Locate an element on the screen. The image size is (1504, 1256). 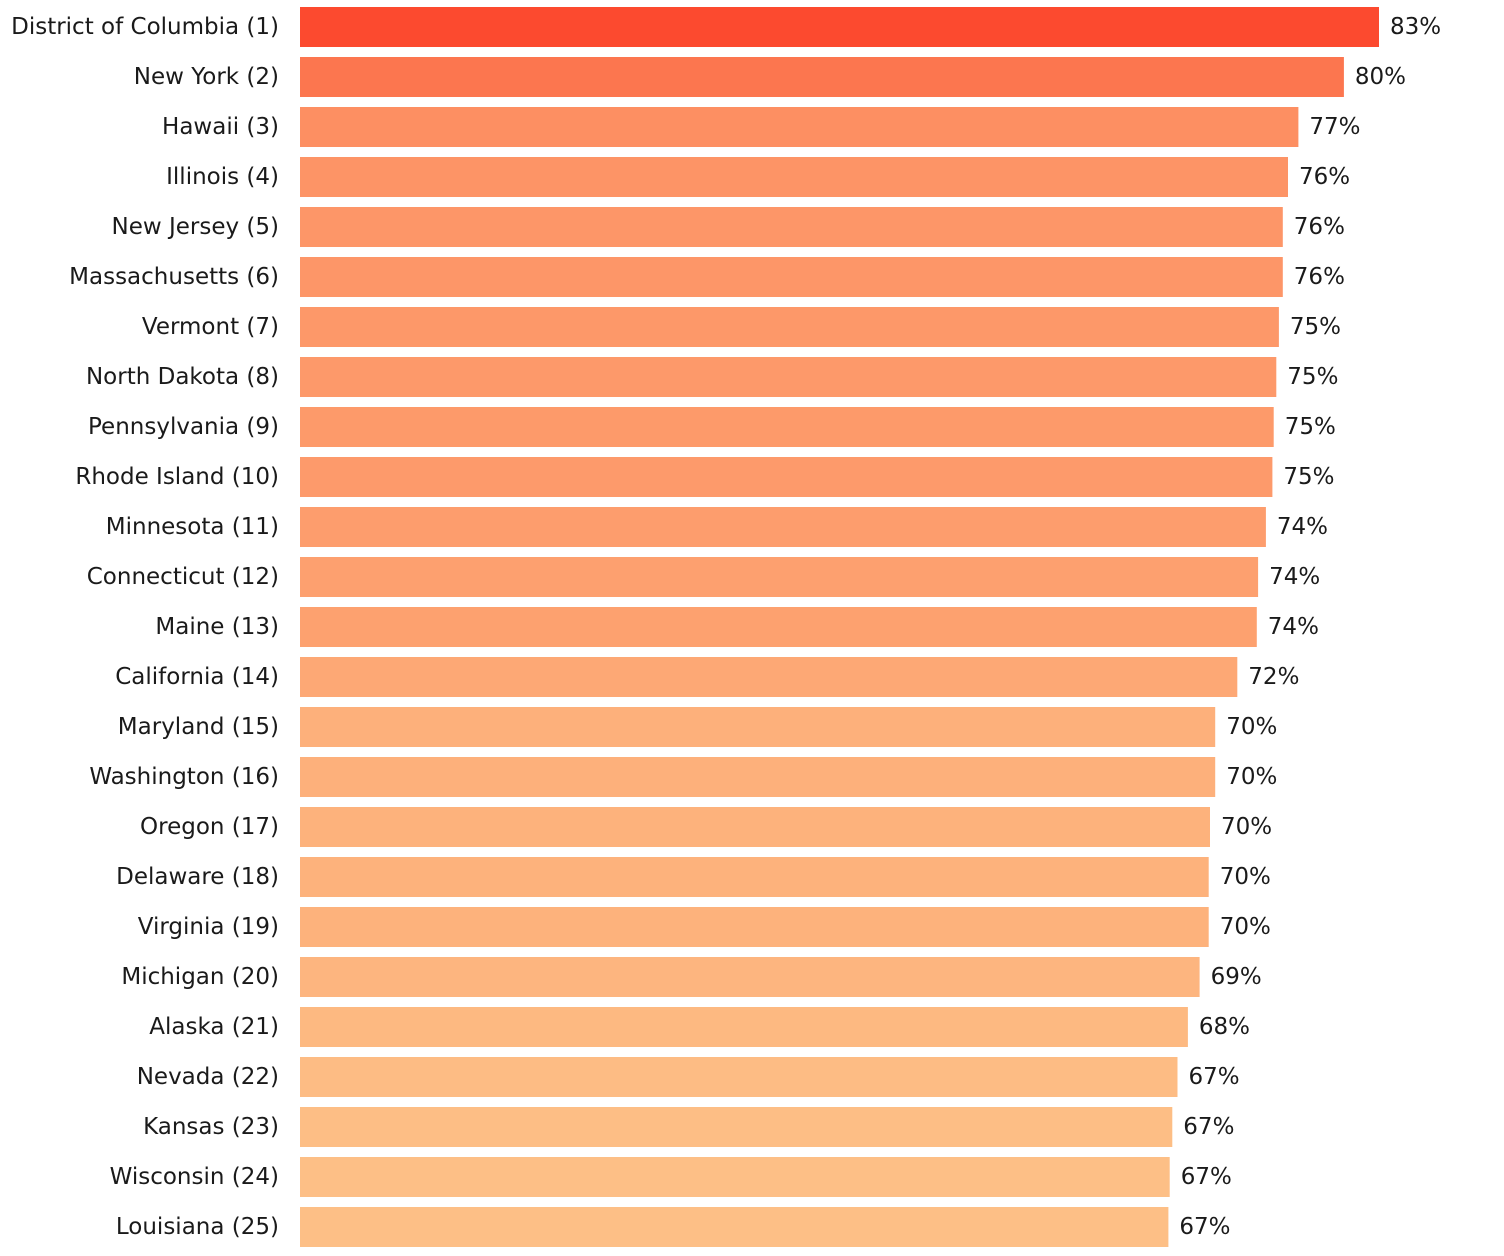
category-label: Massachusetts (6) is located at coordinates (174, 277).